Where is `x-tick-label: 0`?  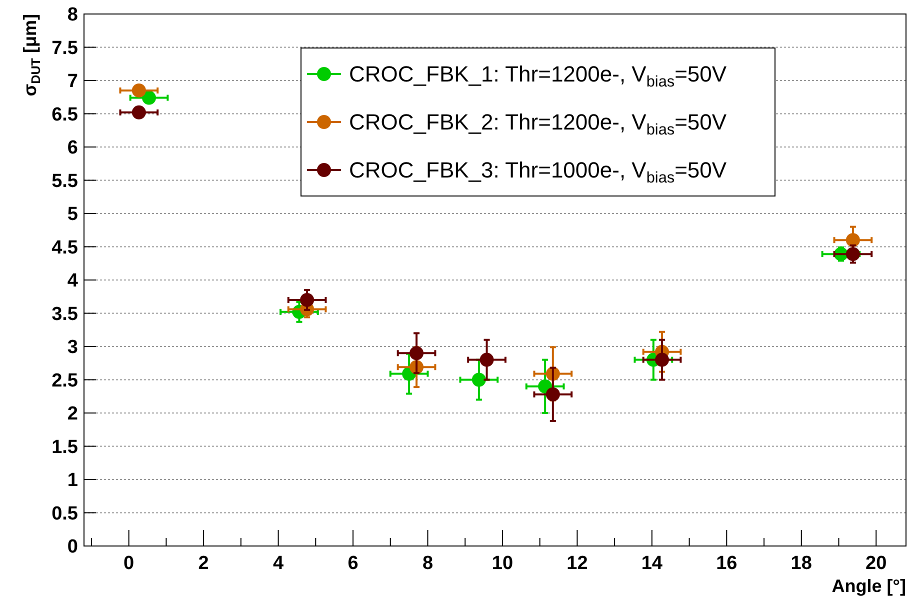 x-tick-label: 0 is located at coordinates (129, 563).